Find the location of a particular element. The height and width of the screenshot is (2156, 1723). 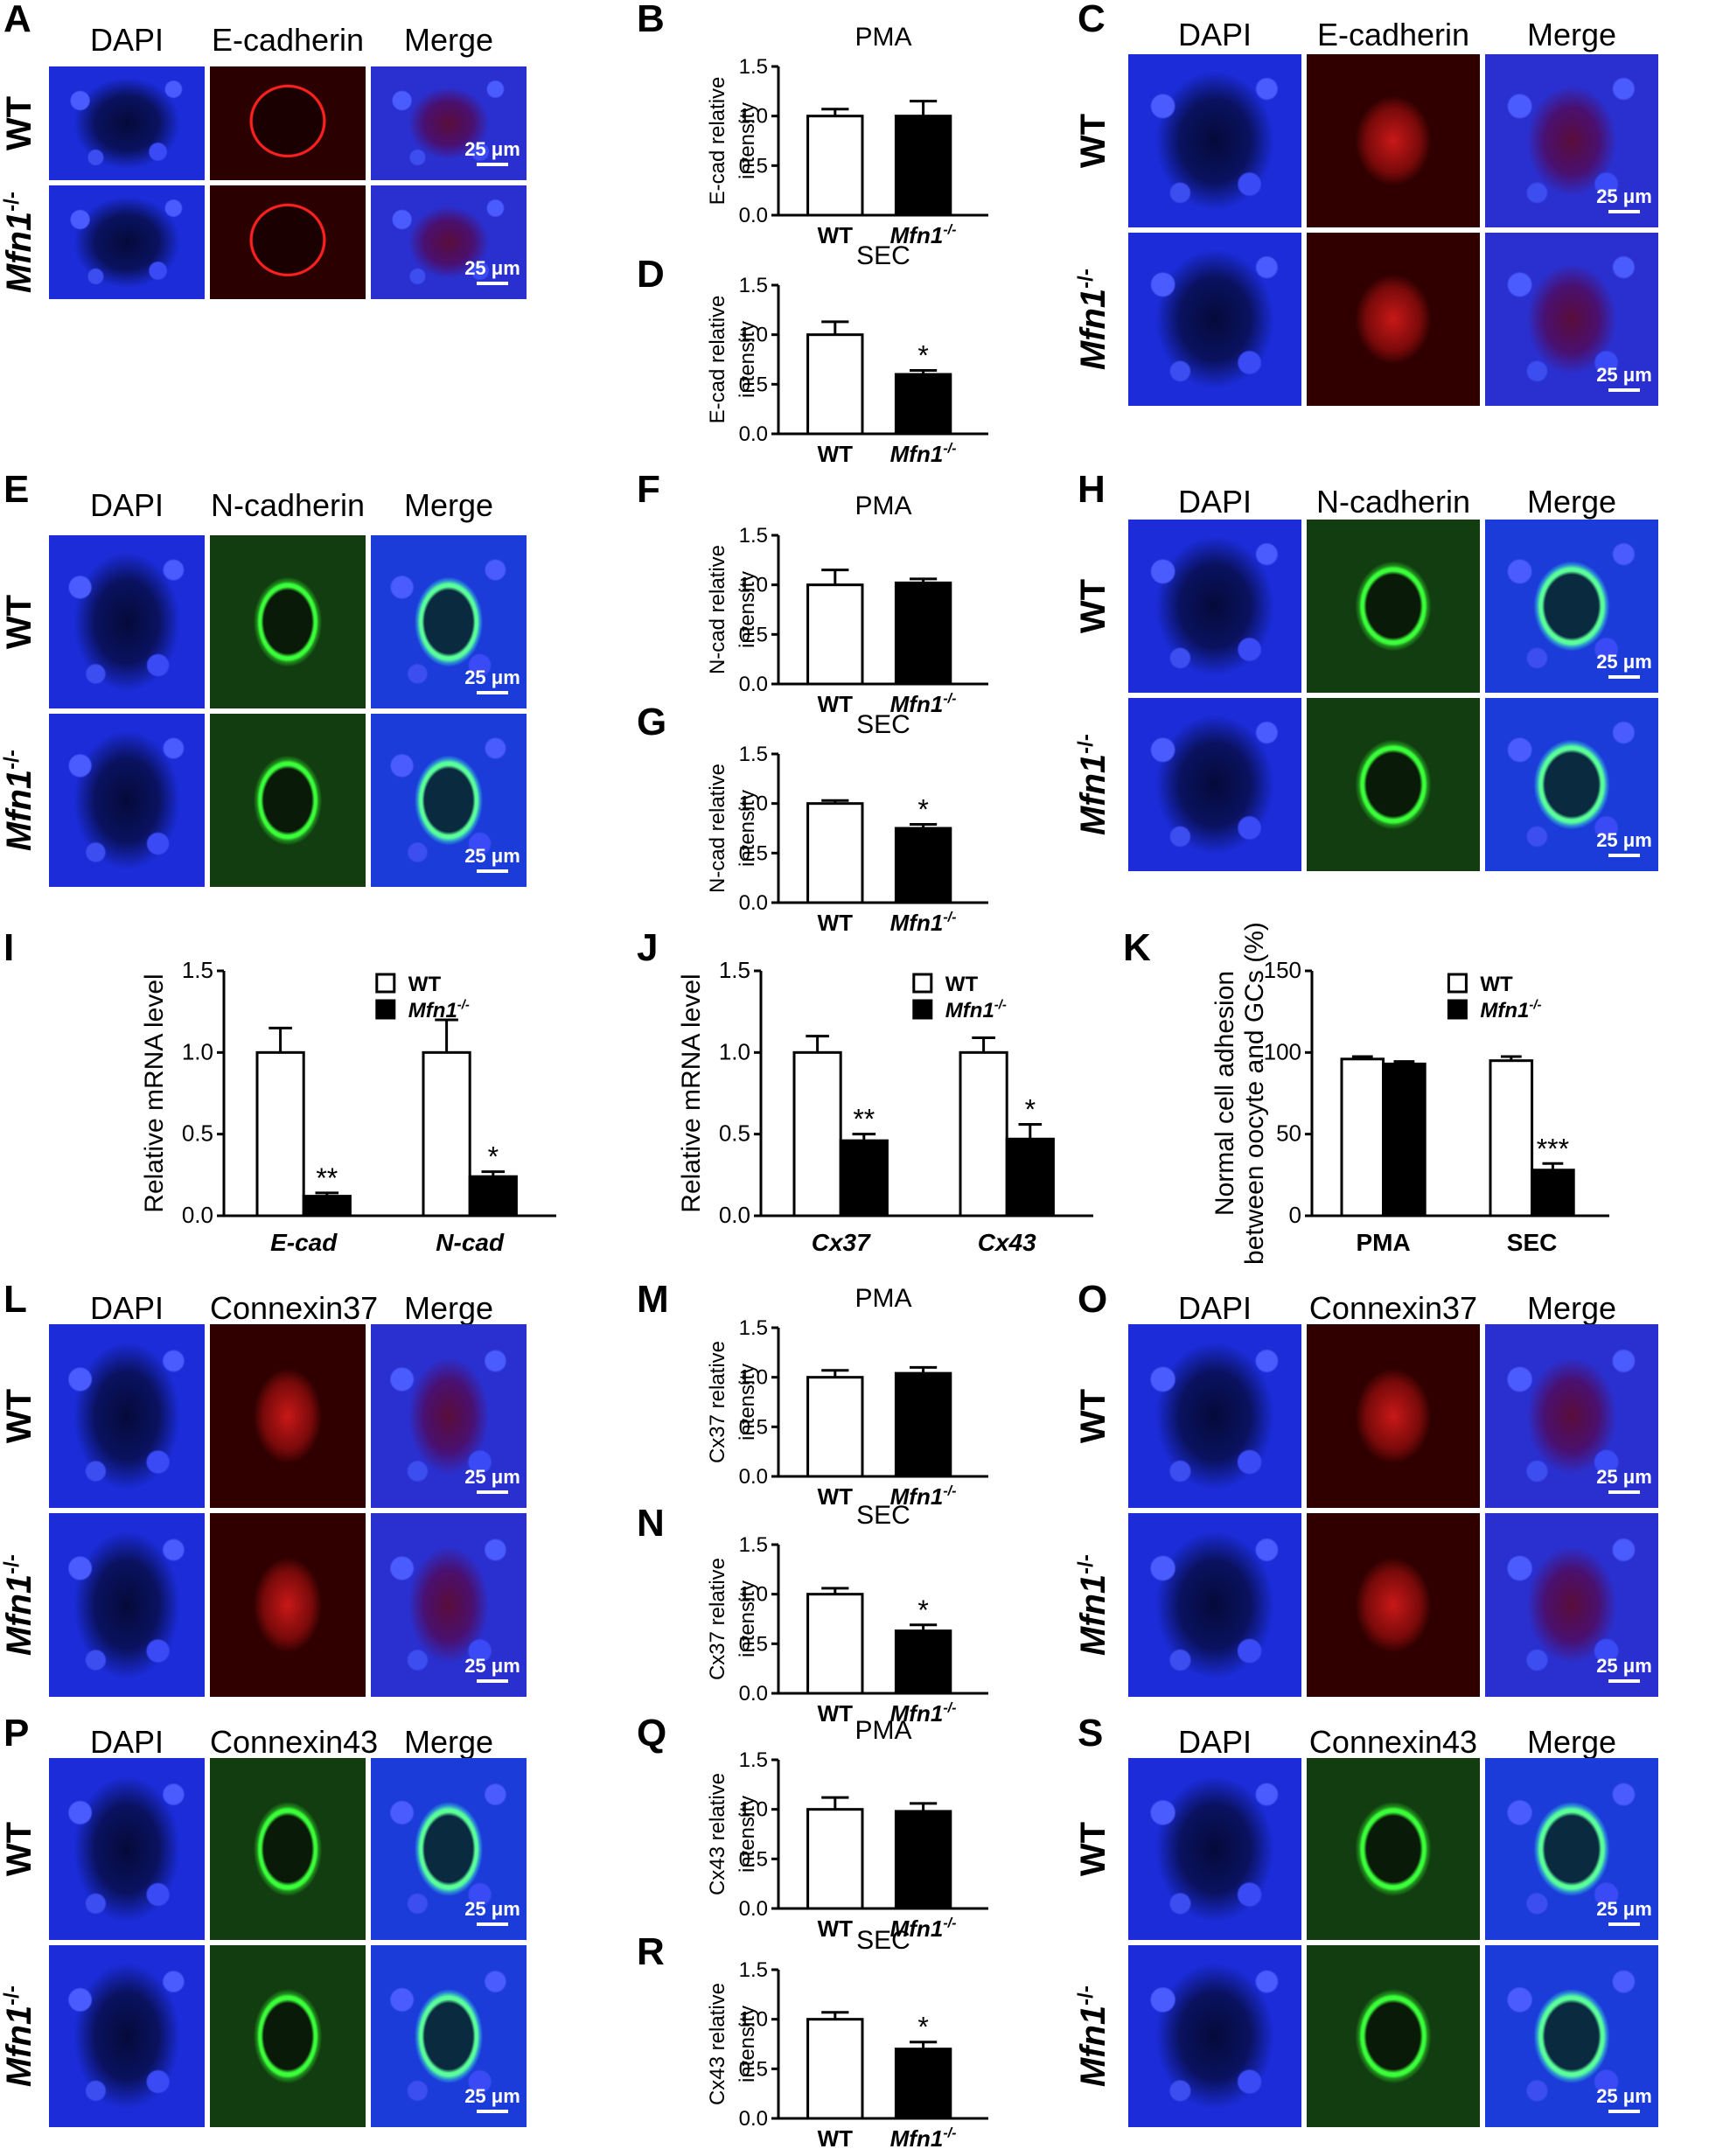

chart-title: PMA is located at coordinates (883, 506).